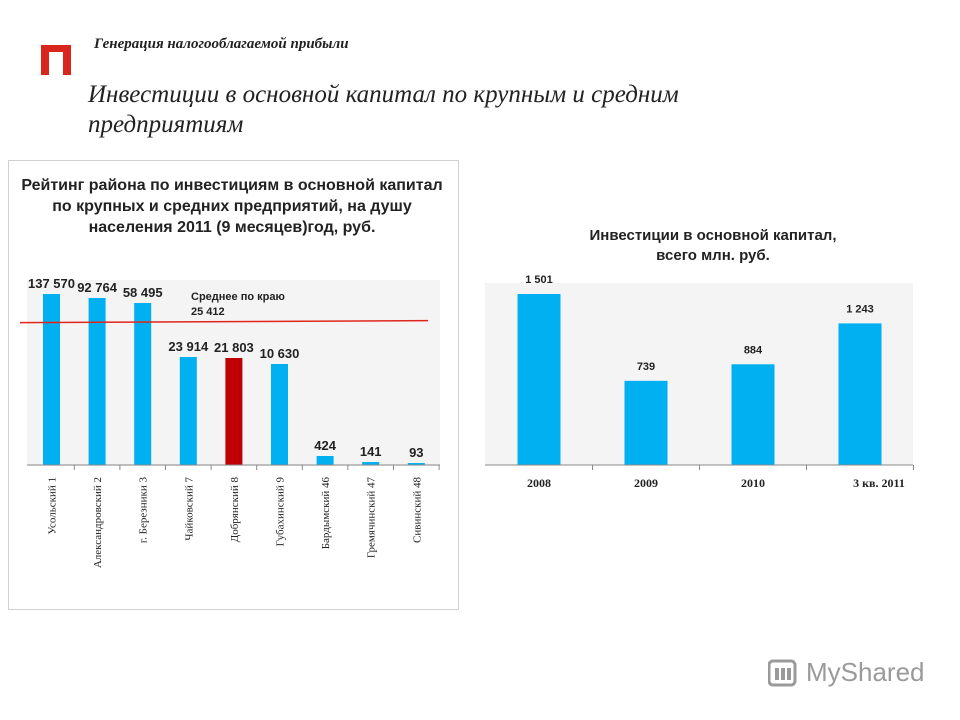  Describe the element at coordinates (371, 451) in the screenshot. I see `left-bar-value-label: 141` at that location.